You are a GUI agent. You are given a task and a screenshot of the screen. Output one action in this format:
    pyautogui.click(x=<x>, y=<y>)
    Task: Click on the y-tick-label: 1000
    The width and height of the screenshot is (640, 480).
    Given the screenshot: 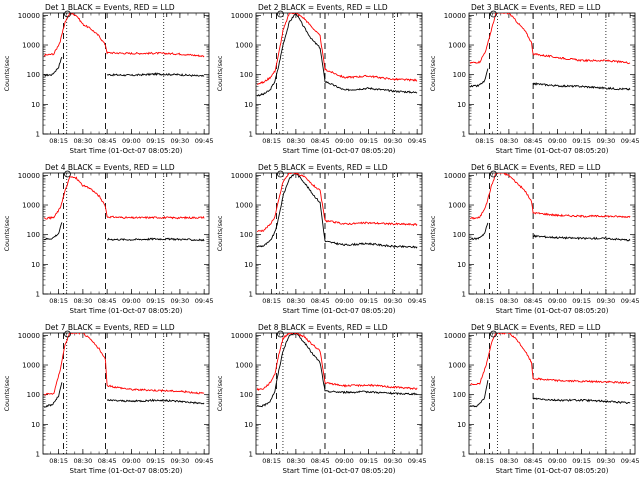 What is the action you would take?
    pyautogui.click(x=457, y=366)
    